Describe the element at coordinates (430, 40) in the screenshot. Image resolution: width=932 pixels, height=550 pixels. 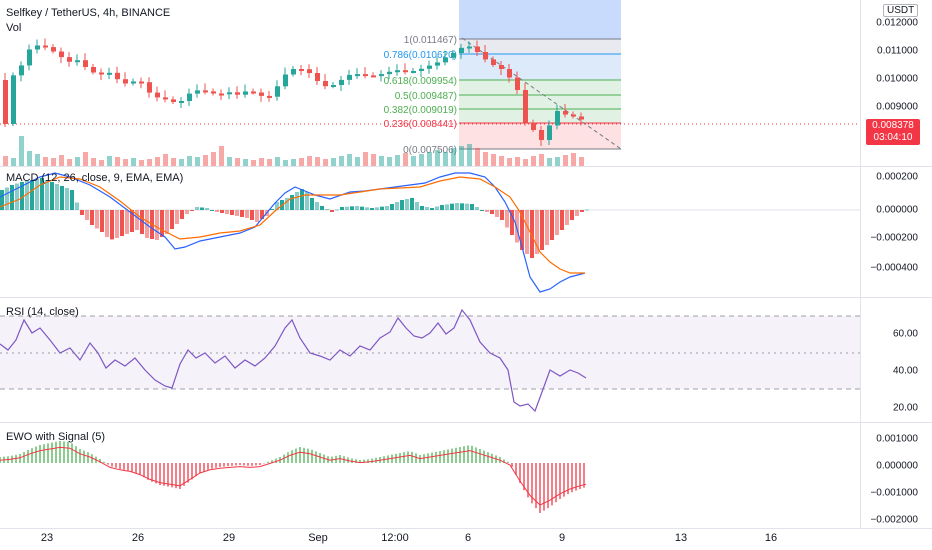
I see `fib-level-label: 1(0.011467)` at that location.